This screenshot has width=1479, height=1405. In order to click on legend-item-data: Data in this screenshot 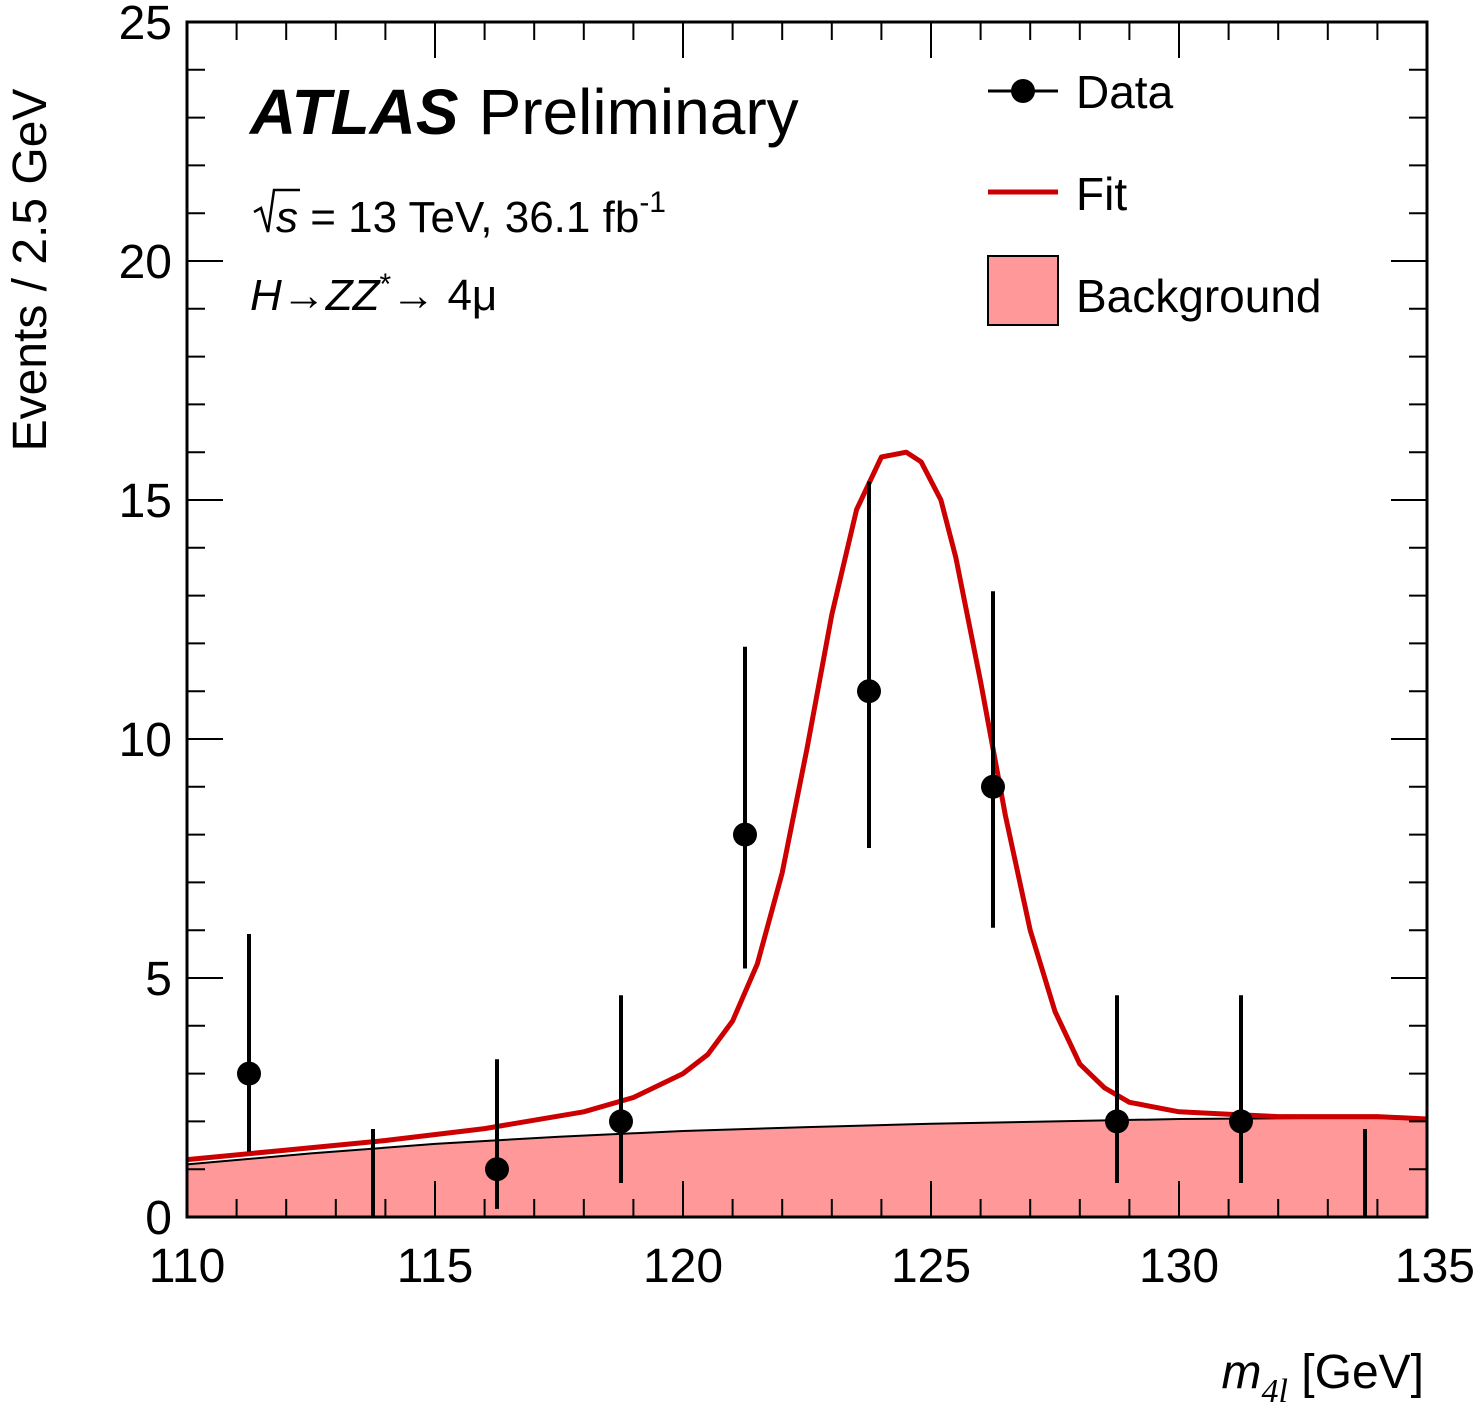, I will do `click(1081, 92)`.